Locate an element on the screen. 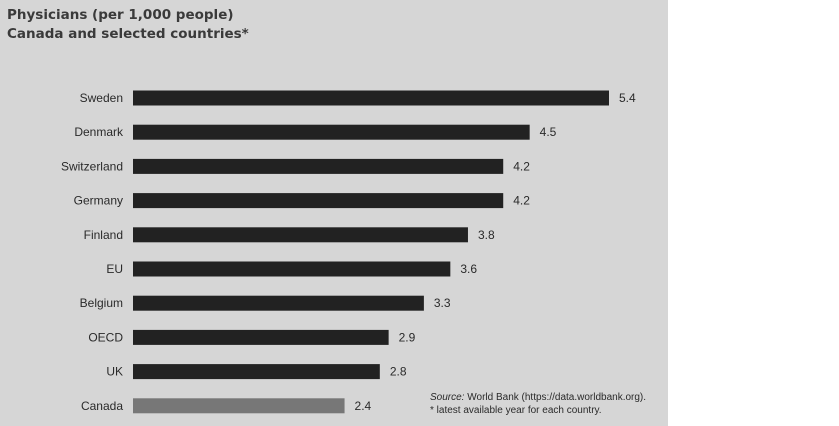 Image resolution: width=839 pixels, height=426 pixels. value-label-switzerland: 4.2 is located at coordinates (521, 166).